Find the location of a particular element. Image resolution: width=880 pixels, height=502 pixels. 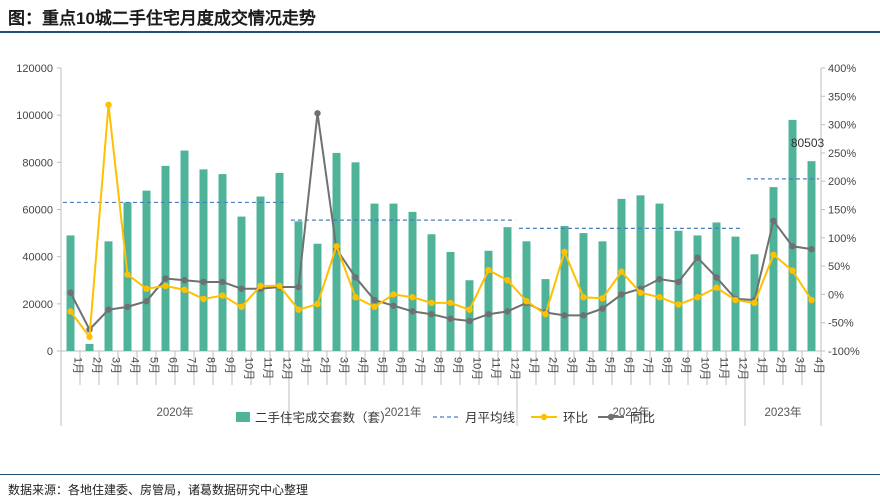

right-y-tick-label: 50% is located at coordinates (839, 267).